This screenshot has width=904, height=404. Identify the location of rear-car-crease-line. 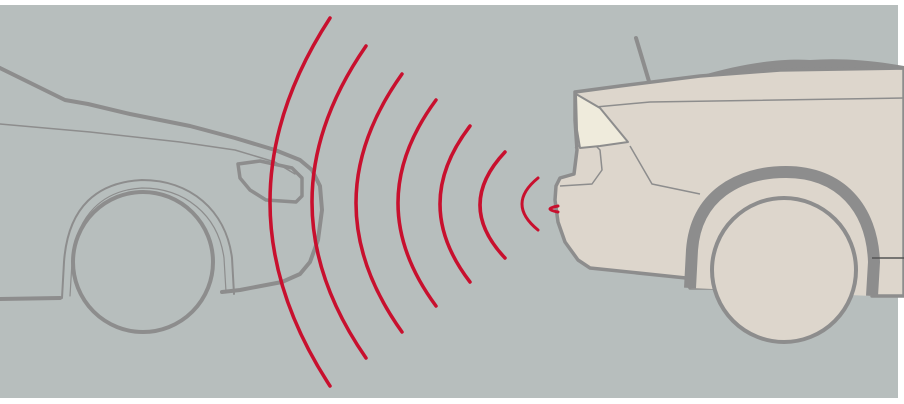
(665, 170).